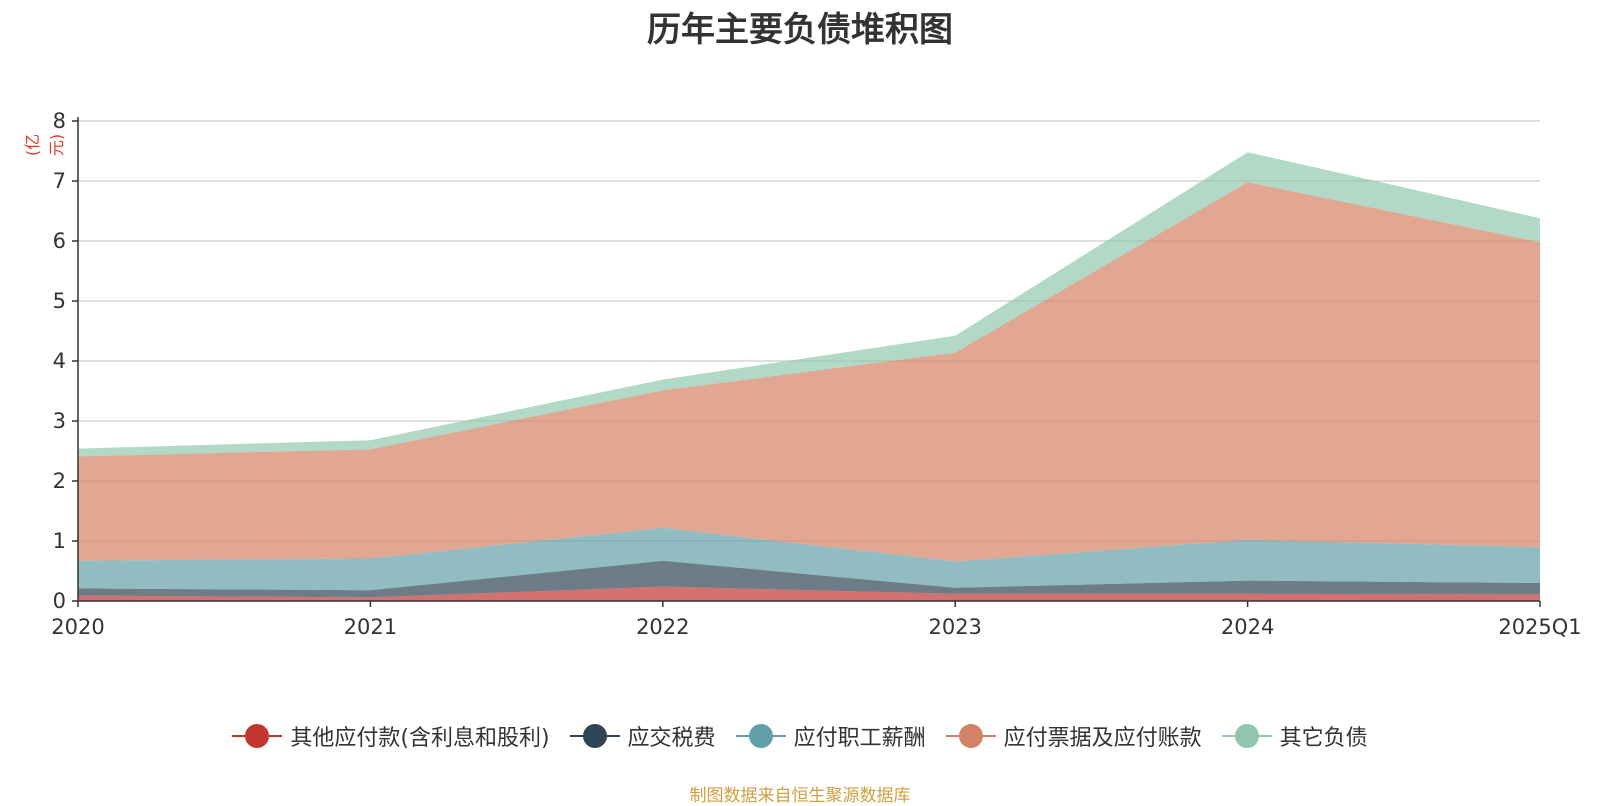  What do you see at coordinates (800, 796) in the screenshot?
I see `source-note: 制图数据来自恒生聚源数据库` at bounding box center [800, 796].